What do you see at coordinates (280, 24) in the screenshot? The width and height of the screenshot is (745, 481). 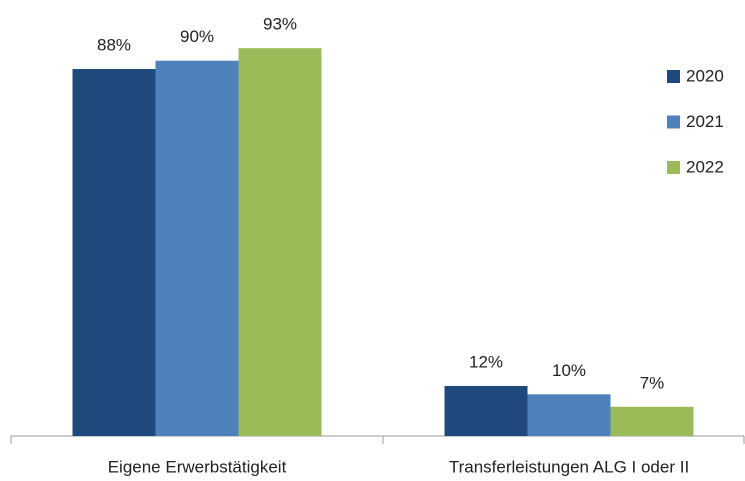 I see `data-label: 93%` at bounding box center [280, 24].